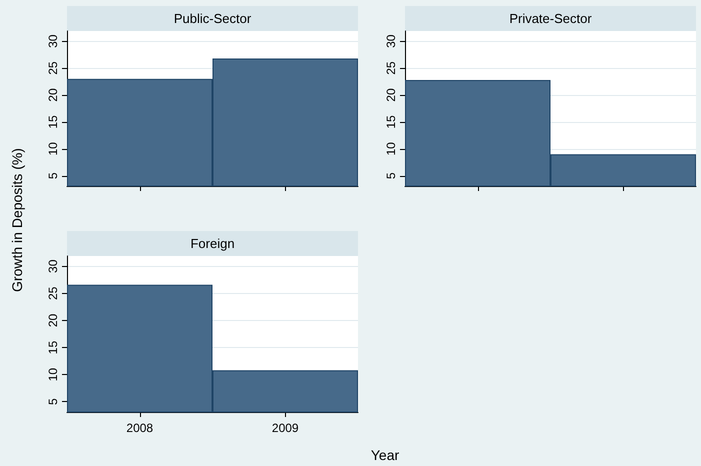  What do you see at coordinates (285, 428) in the screenshot?
I see `x-tick-label: 2009` at bounding box center [285, 428].